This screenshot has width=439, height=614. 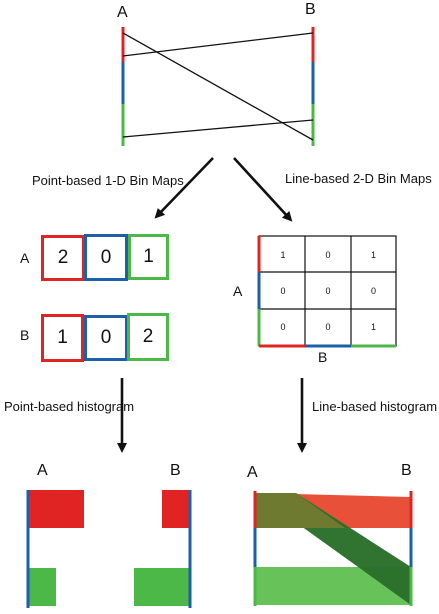 I want to click on line-hist-axis-b-label: B, so click(x=406, y=470).